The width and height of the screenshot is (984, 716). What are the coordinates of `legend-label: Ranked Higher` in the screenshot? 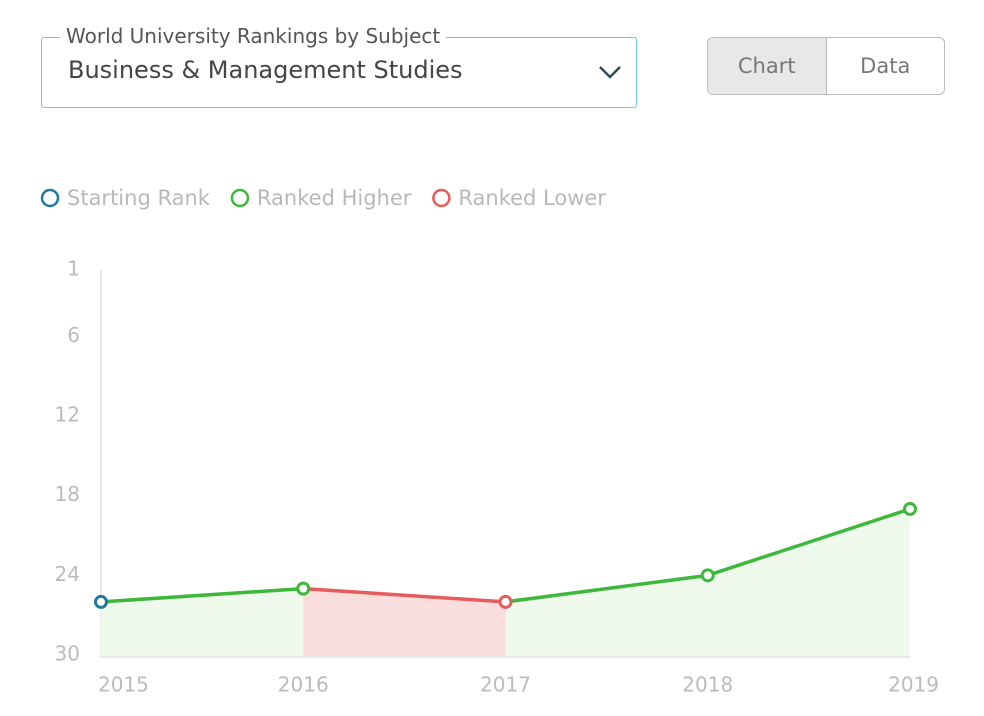 It's located at (334, 198).